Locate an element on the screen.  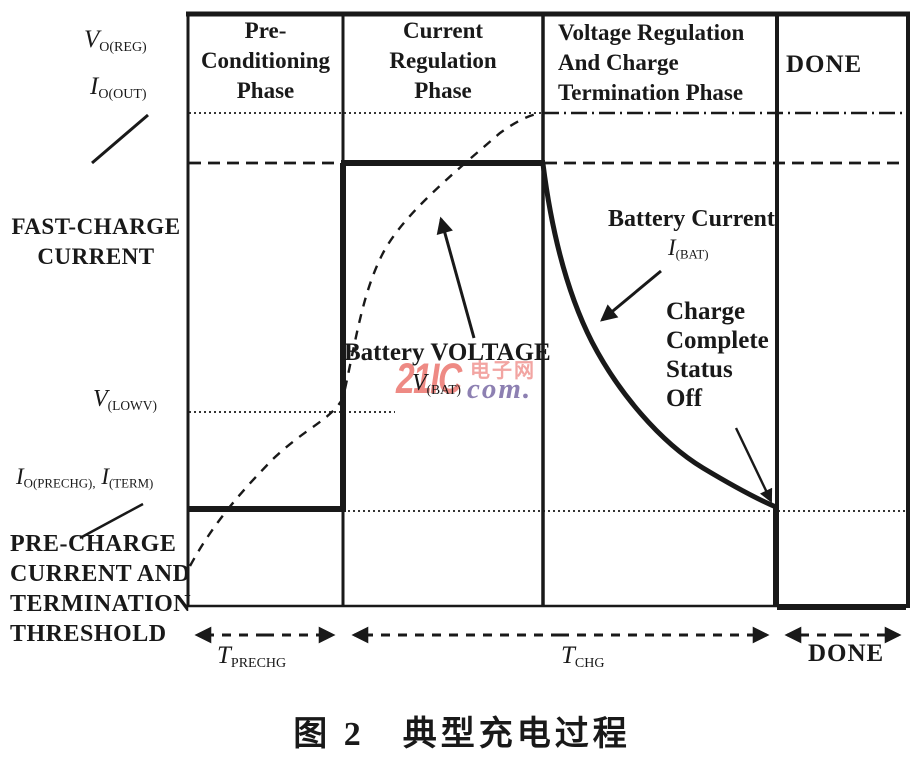
ibat-label: I(BAT) is located at coordinates (688, 248).